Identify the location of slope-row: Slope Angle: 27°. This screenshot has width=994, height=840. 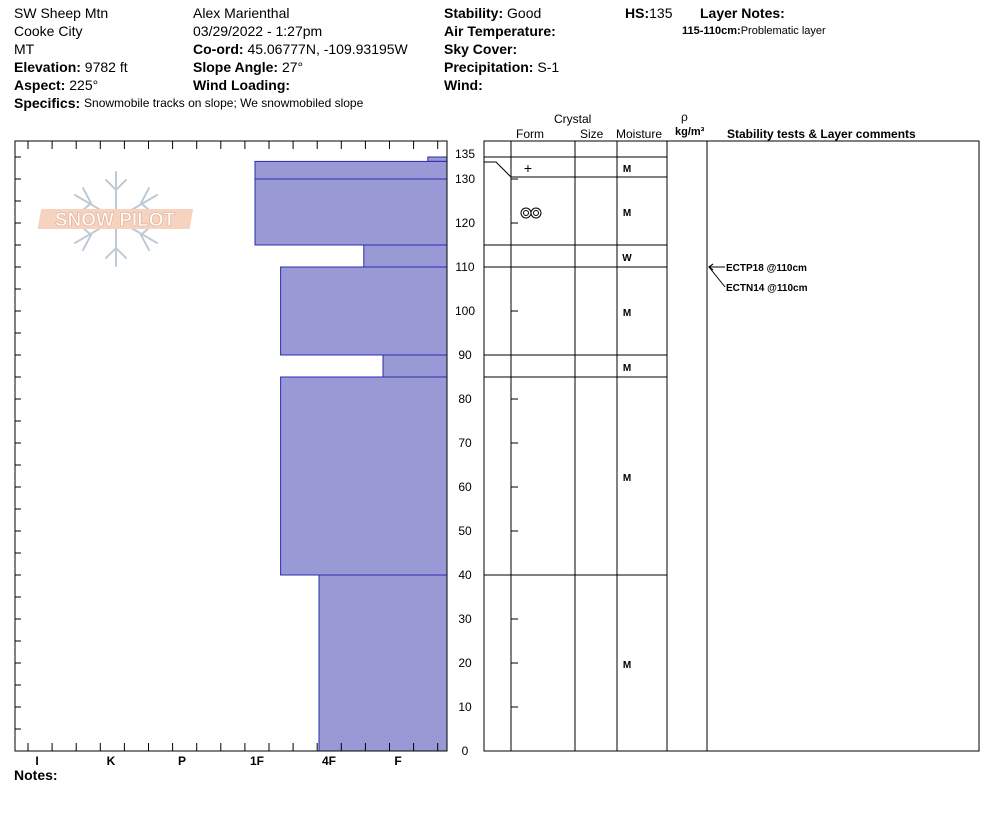
(248, 67).